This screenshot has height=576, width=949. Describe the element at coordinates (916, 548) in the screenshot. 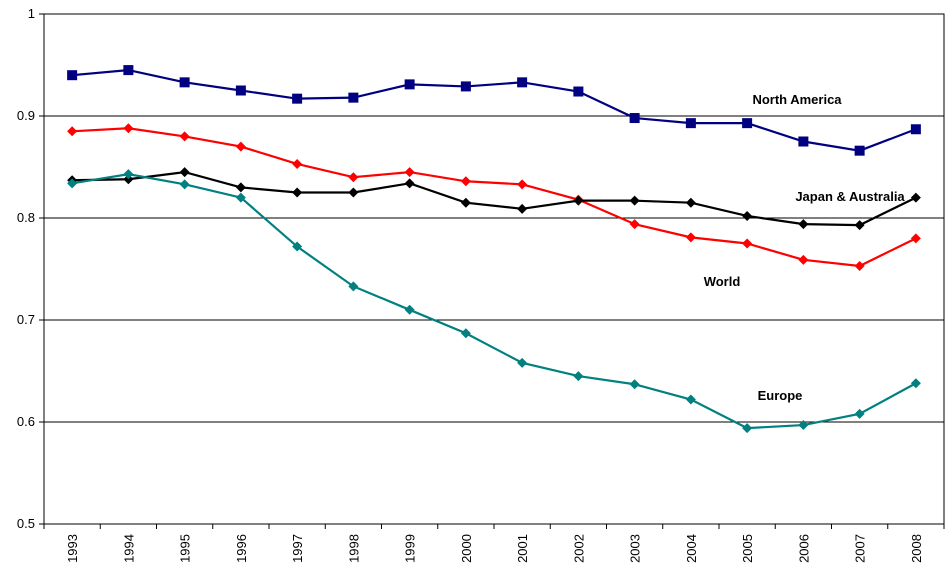

I see `x-tick-label: 2008` at that location.